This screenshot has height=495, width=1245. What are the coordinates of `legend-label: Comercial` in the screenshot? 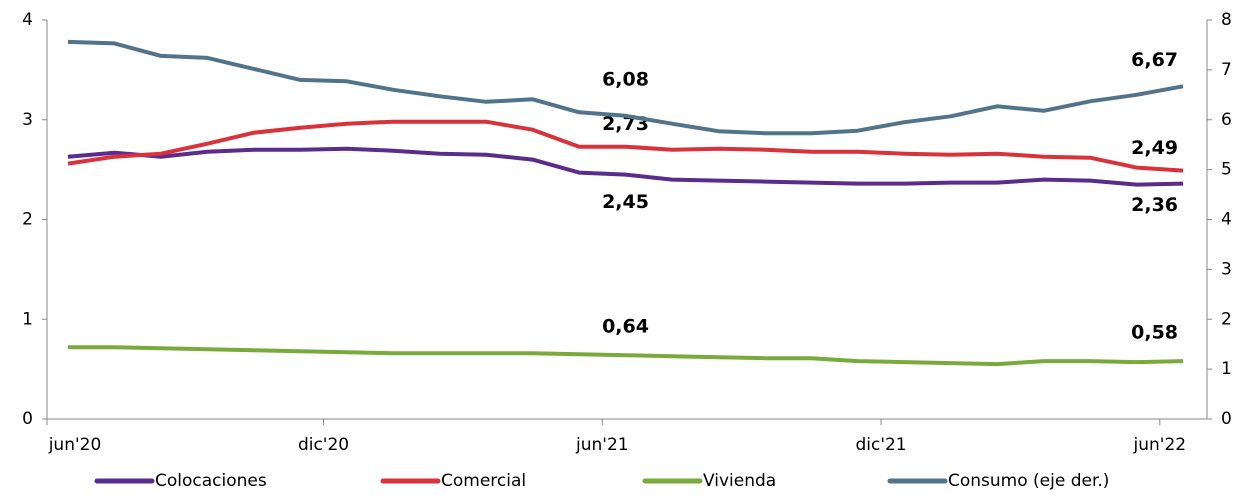 It's located at (483, 481).